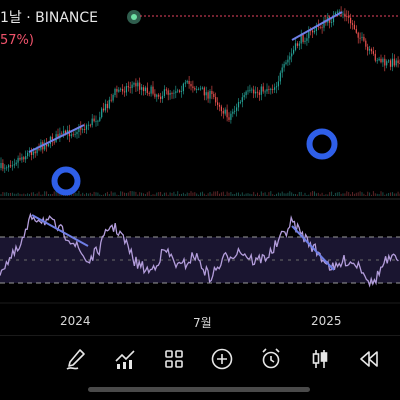 The image size is (400, 400). What do you see at coordinates (66, 181) in the screenshot?
I see `circle-marker-left` at bounding box center [66, 181].